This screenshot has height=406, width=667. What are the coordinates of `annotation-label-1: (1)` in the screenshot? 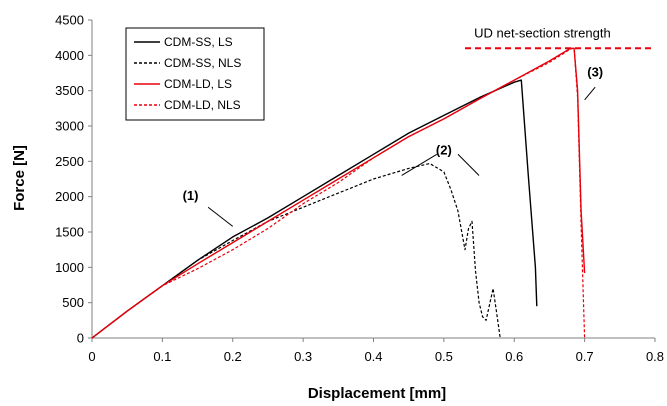 It's located at (191, 195).